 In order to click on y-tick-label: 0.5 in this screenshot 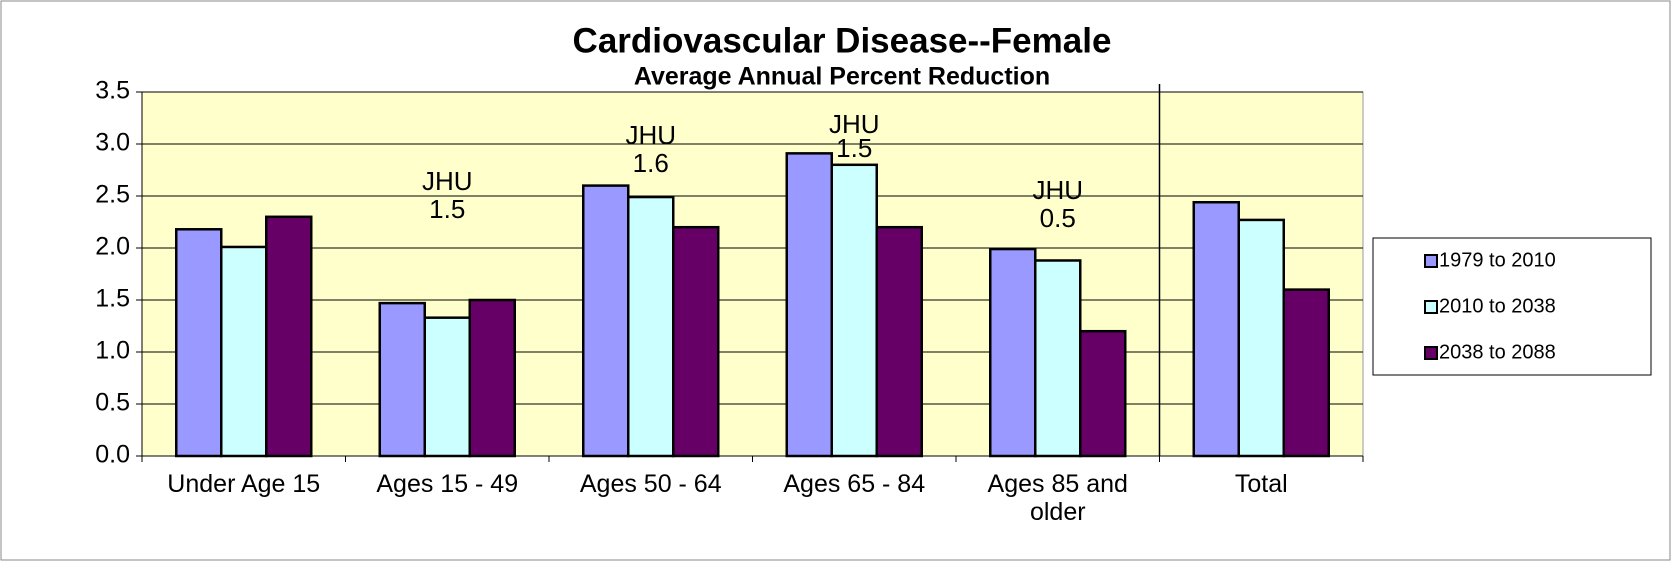, I will do `click(112, 403)`.